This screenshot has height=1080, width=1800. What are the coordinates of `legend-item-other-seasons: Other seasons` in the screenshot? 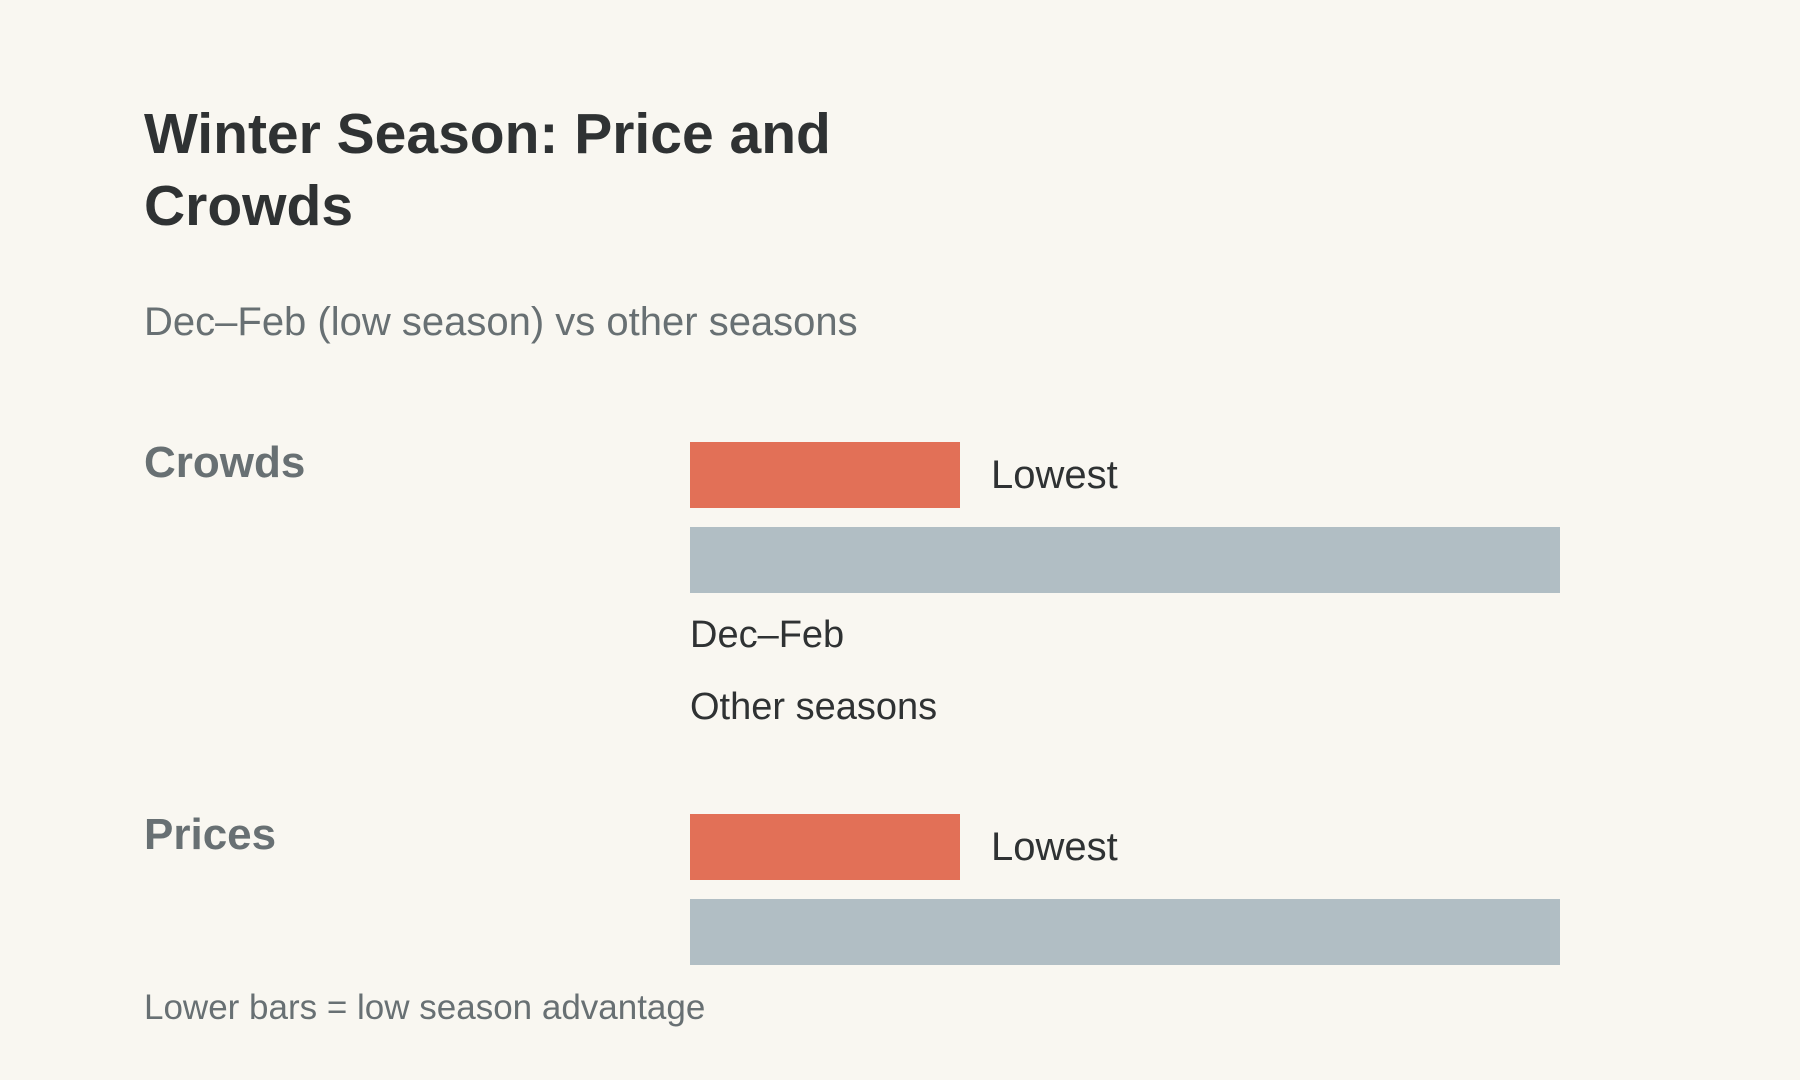 It's located at (814, 707).